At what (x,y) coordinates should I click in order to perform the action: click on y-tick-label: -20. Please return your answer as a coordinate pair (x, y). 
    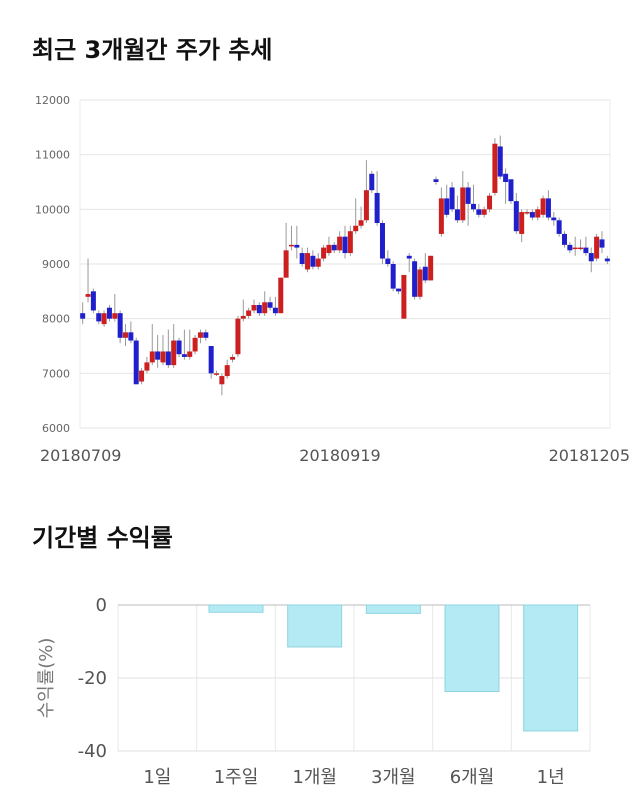
    Looking at the image, I should click on (92, 678).